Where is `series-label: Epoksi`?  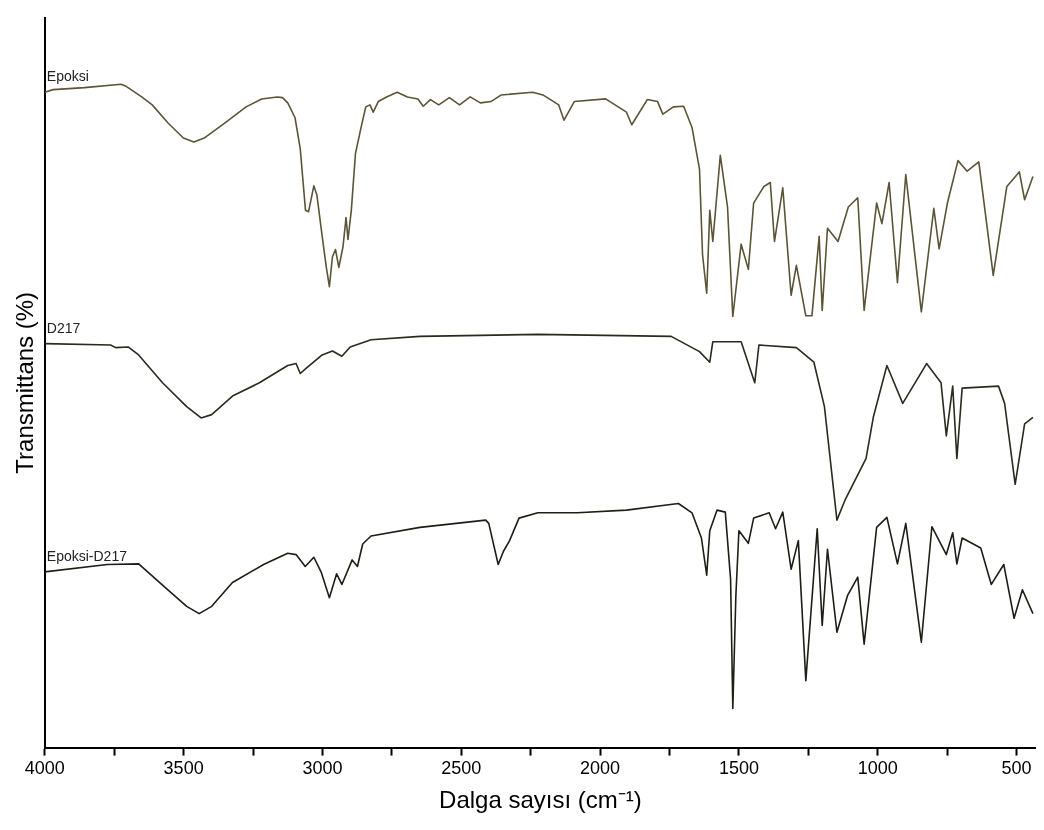 series-label: Epoksi is located at coordinates (67, 76).